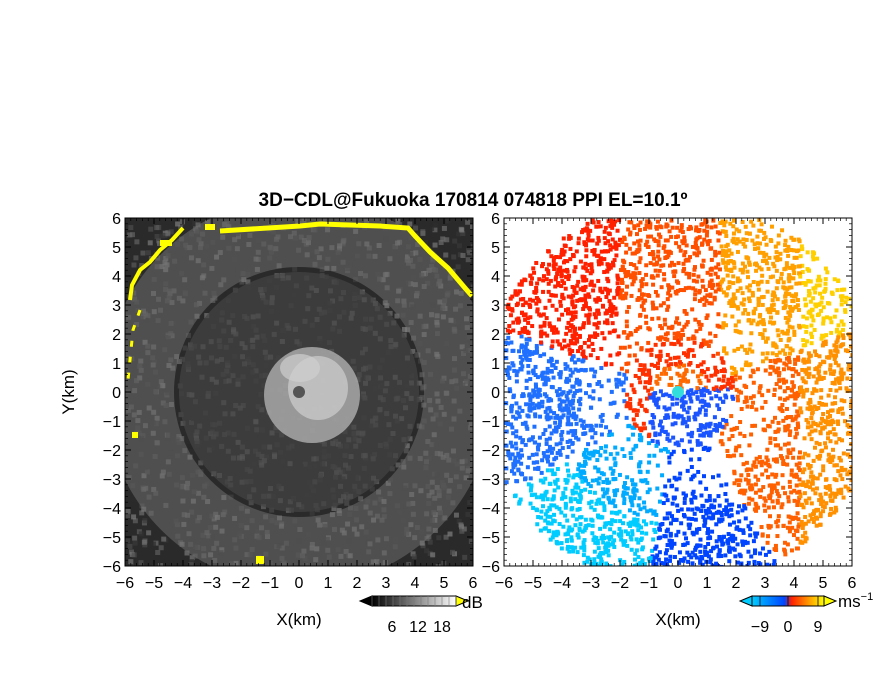  I want to click on x-tick-label: −4, so click(183, 583).